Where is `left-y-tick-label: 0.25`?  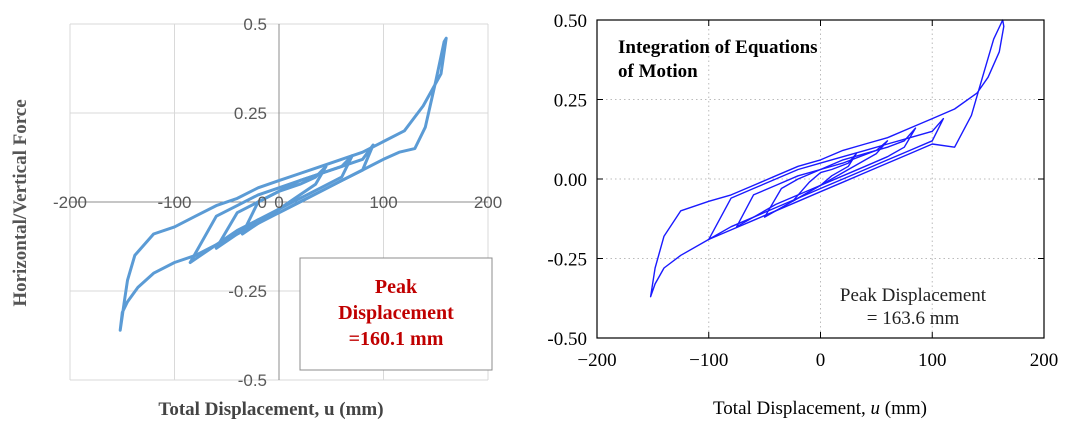
left-y-tick-label: 0.25 is located at coordinates (250, 113).